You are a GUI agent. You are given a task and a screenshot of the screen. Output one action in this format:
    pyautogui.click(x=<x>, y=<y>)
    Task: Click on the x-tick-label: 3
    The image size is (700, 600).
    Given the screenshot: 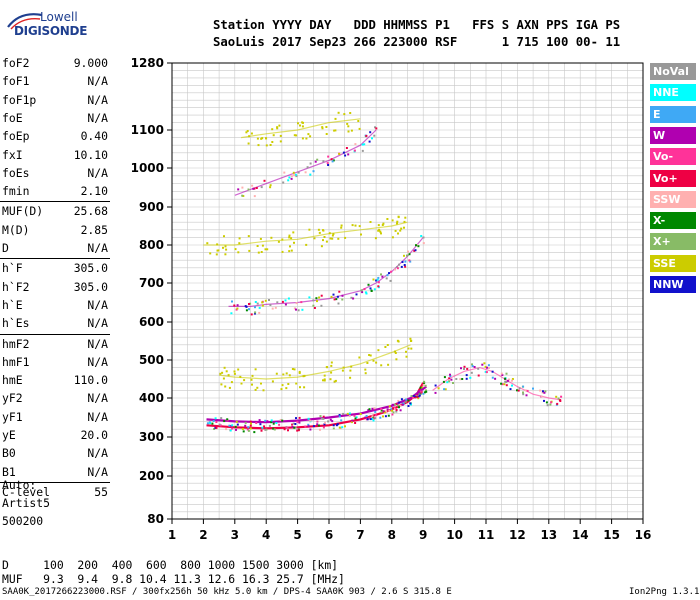 What is the action you would take?
    pyautogui.click(x=235, y=535)
    